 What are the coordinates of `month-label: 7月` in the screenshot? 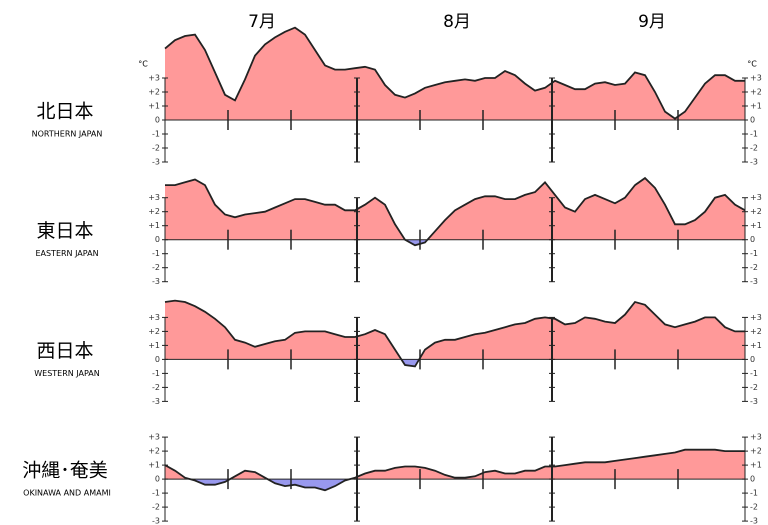 It's located at (262, 22).